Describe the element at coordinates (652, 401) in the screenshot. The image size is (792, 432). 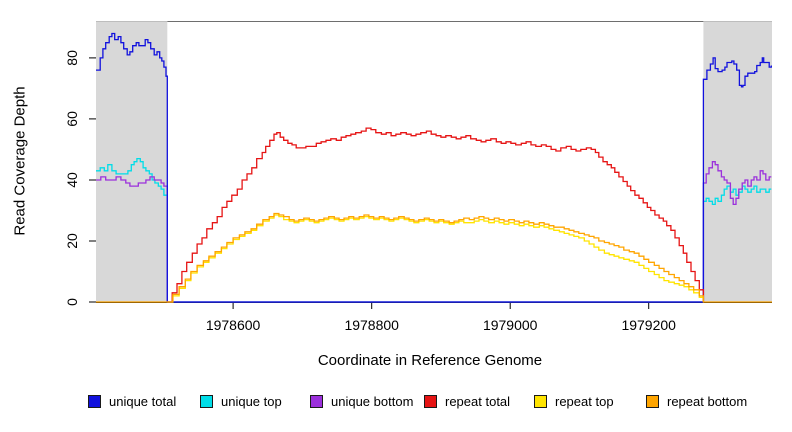
I see `legend-swatch-repeat-bottom` at that location.